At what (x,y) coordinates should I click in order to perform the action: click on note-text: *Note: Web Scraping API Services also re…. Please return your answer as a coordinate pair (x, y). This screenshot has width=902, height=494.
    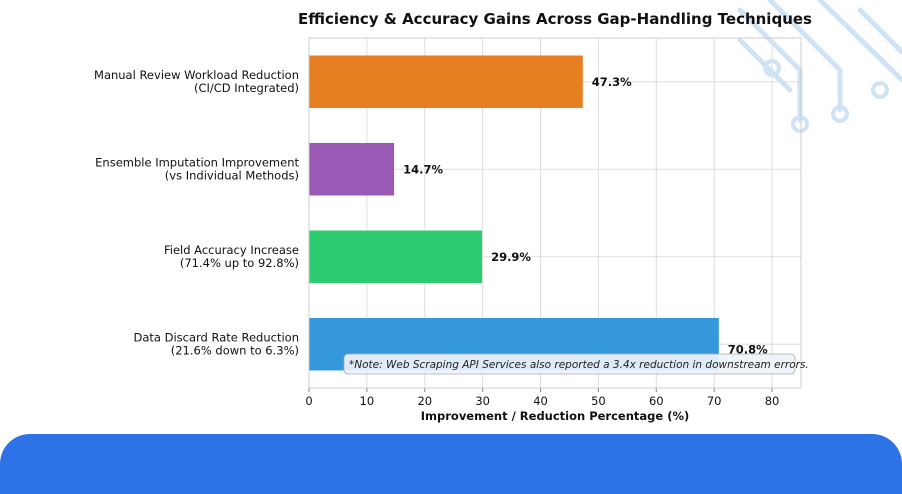
    Looking at the image, I should click on (579, 365).